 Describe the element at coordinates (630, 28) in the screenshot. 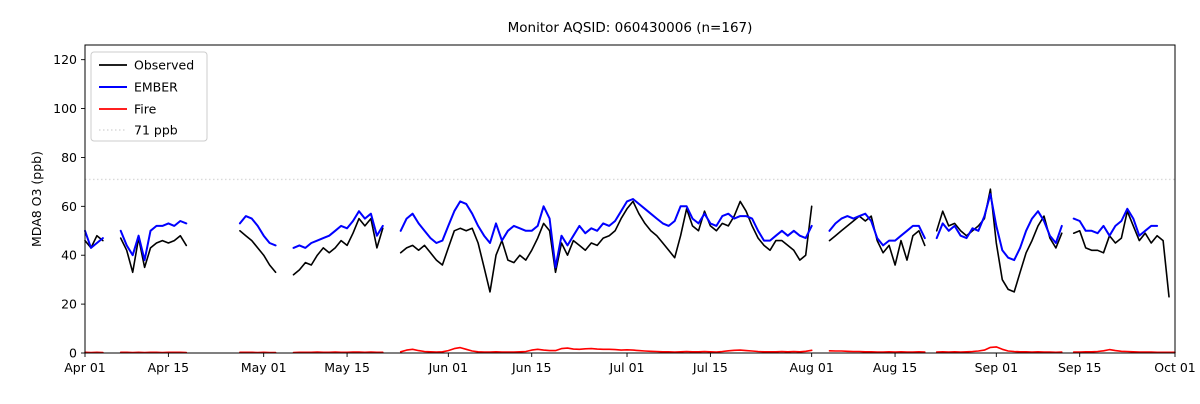

I see `chart-title: Monitor AQSID: 060430006 (n=167)` at that location.